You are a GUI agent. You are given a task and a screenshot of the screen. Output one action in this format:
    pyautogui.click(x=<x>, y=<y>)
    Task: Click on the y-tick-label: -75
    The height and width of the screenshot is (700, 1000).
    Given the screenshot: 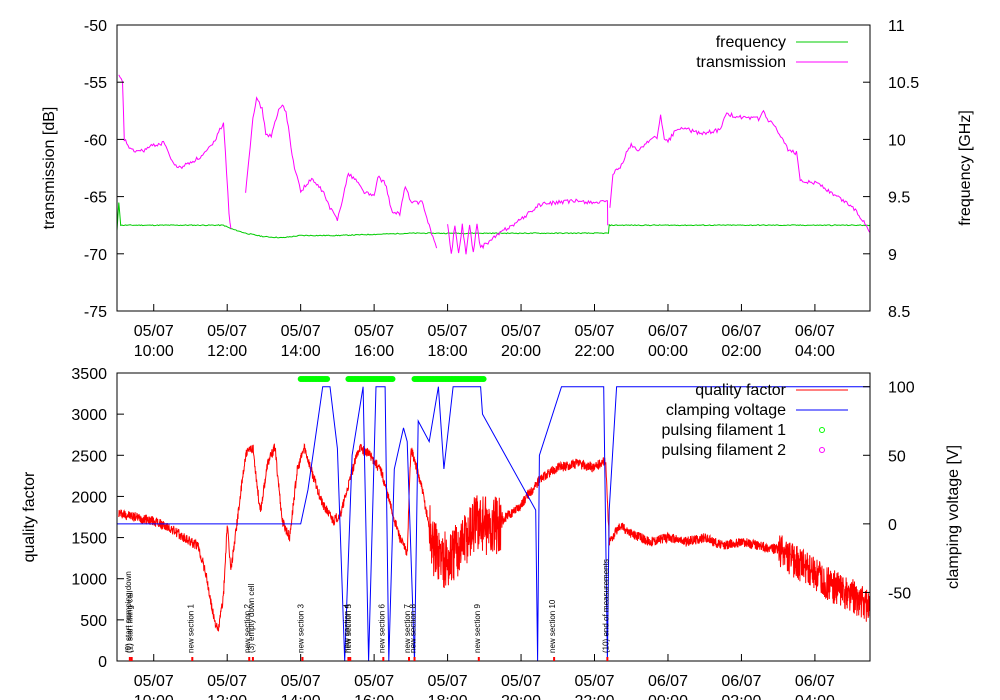 What is the action you would take?
    pyautogui.click(x=95, y=312)
    